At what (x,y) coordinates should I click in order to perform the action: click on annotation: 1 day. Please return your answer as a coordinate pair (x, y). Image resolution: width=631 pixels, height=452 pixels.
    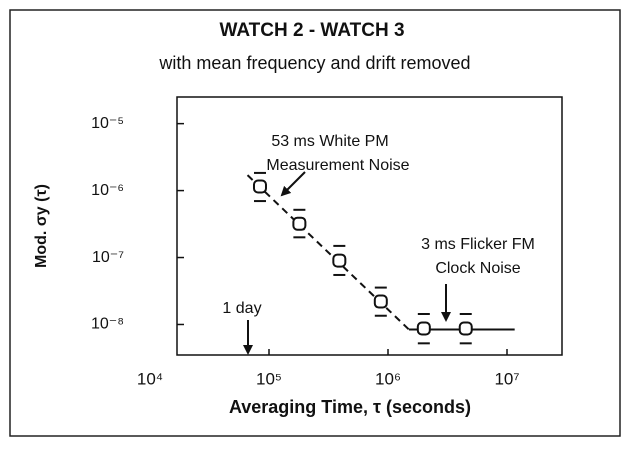
    Looking at the image, I should click on (241, 308).